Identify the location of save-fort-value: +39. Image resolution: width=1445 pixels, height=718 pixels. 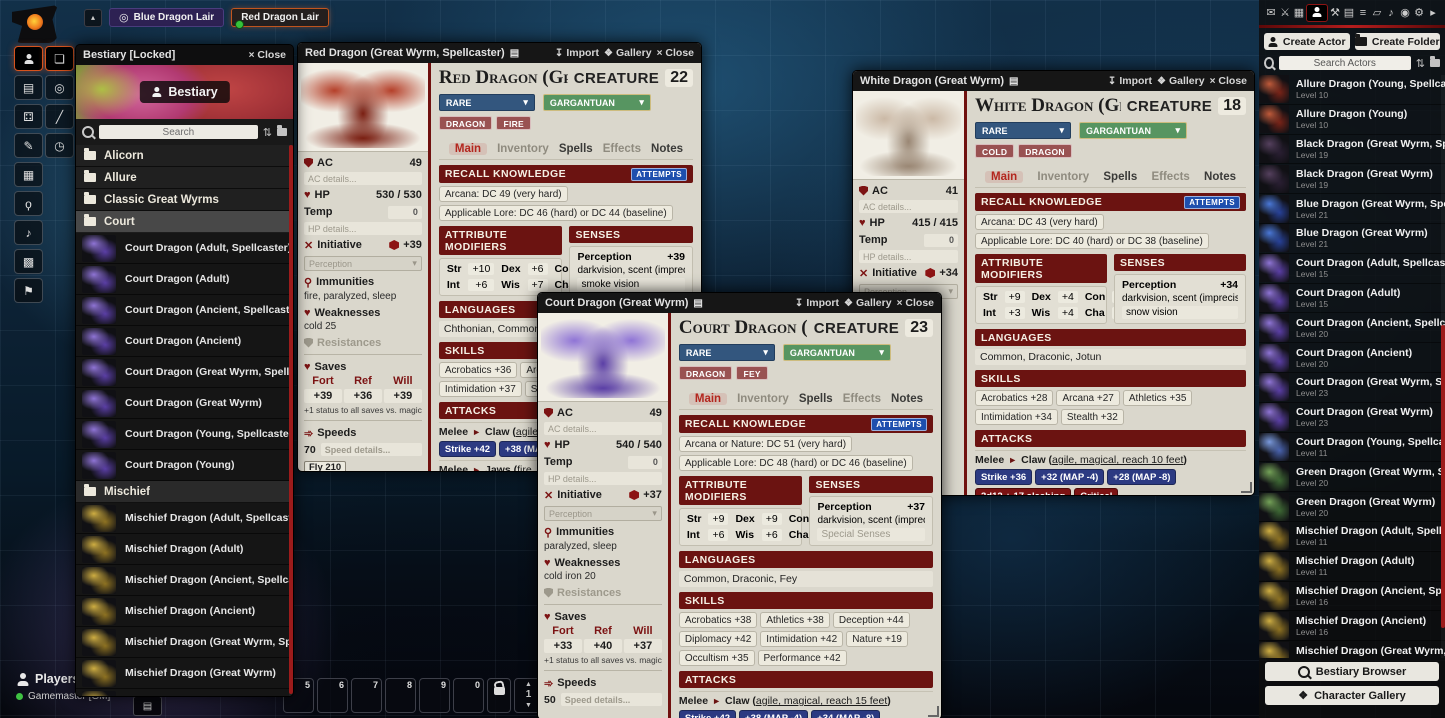
(323, 396).